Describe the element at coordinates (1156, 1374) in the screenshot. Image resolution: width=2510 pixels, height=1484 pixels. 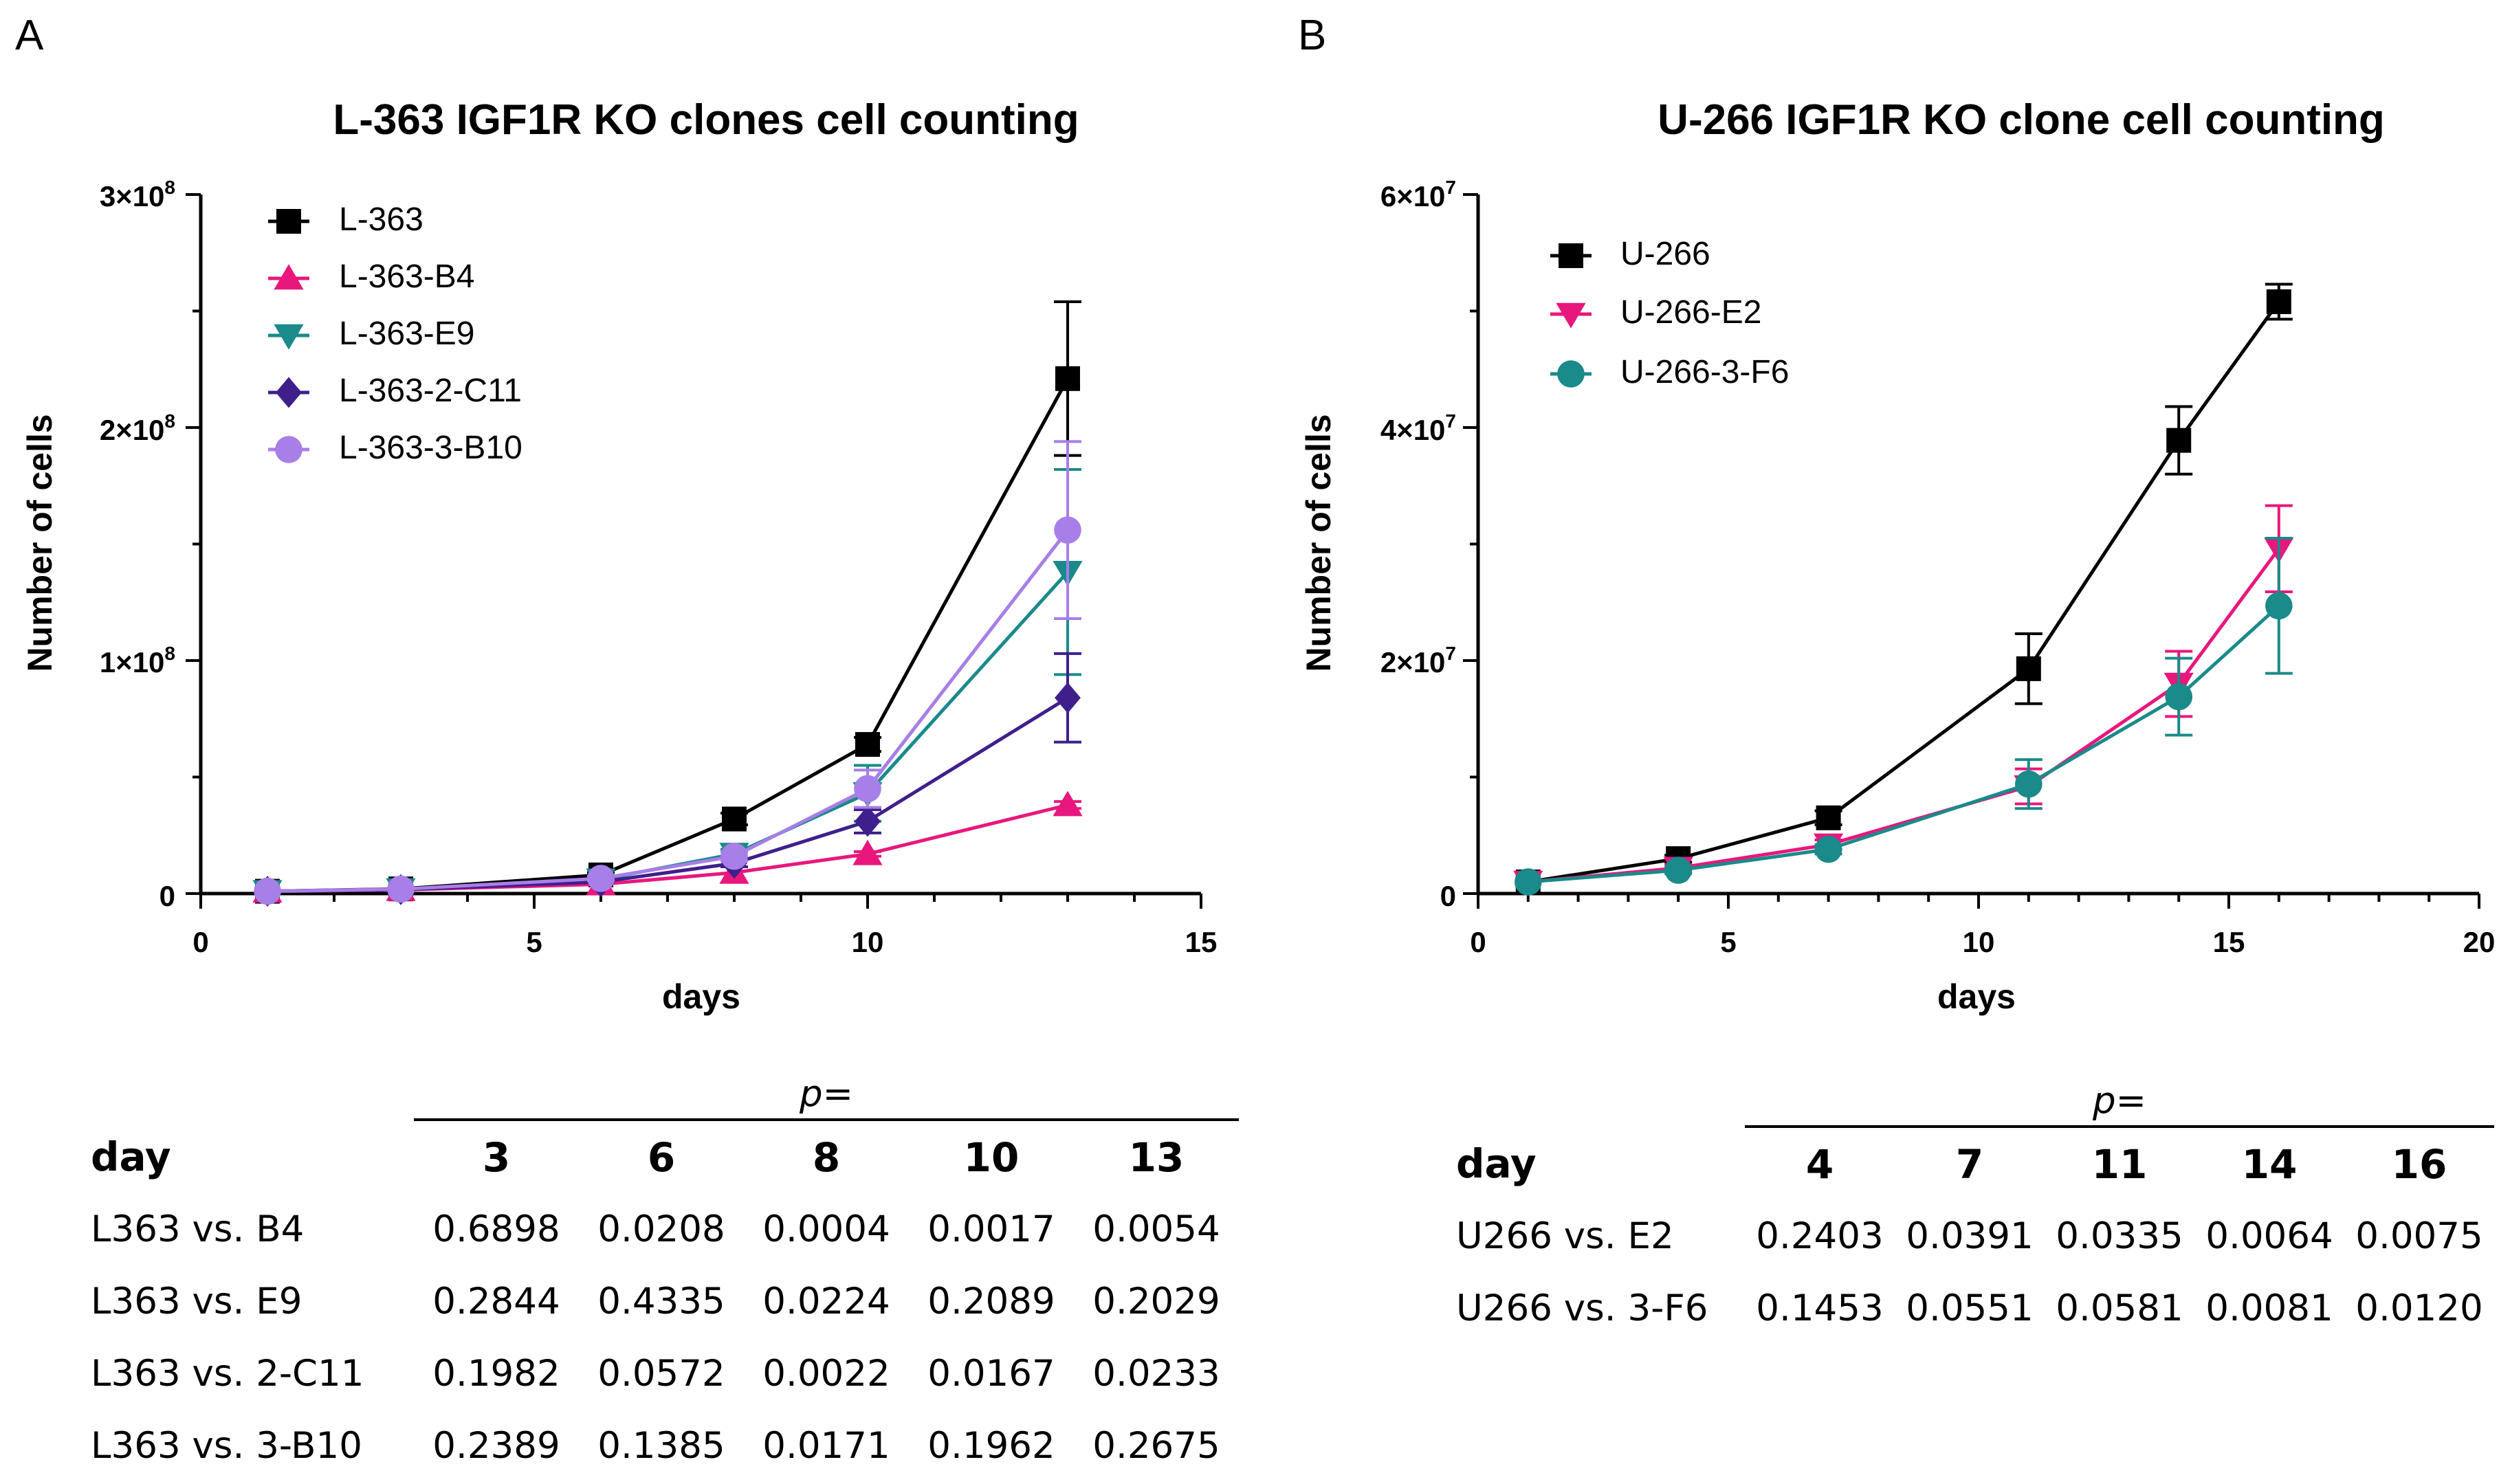
I see `p-value: 0.0233` at that location.